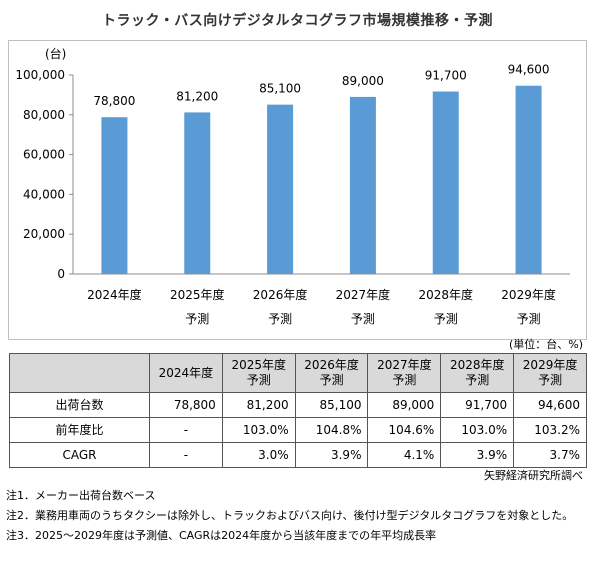 This screenshot has width=595, height=564. What do you see at coordinates (44, 155) in the screenshot?
I see `y-tick-label: 60,000` at bounding box center [44, 155].